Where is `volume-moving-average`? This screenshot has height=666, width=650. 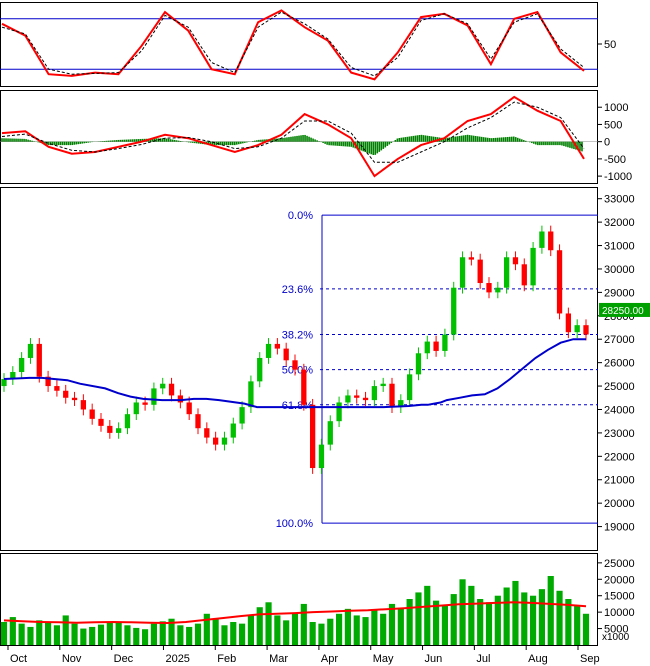
volume-moving-average is located at coordinates (295, 613).